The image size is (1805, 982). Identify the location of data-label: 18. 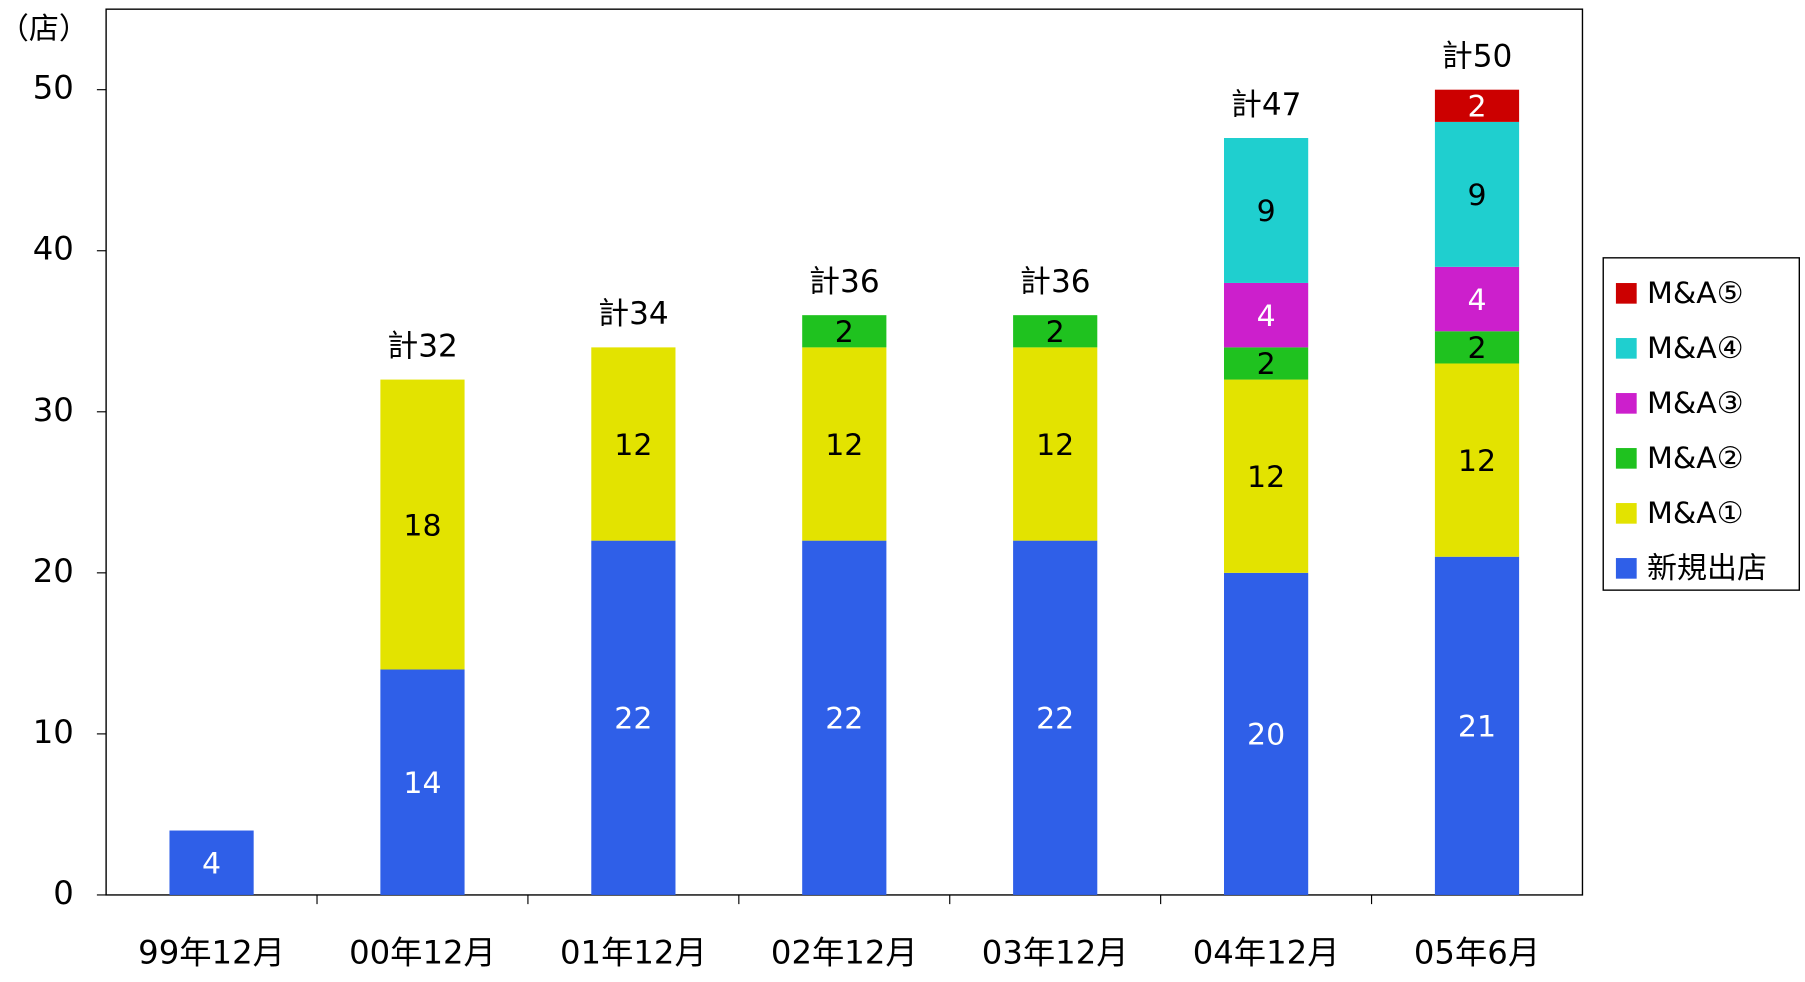
(422, 525).